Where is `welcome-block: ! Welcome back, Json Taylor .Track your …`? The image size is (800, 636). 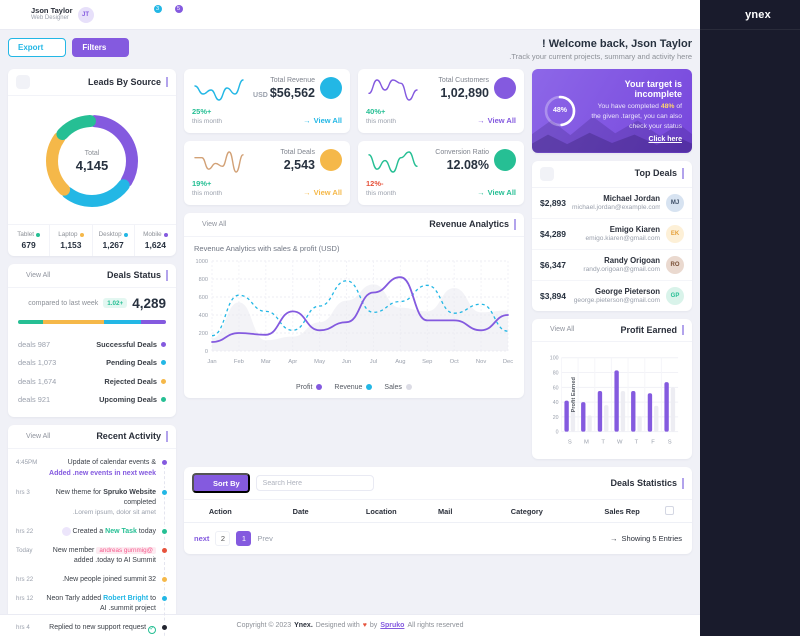
welcome-block: ! Welcome back, Json Taylor .Track your … is located at coordinates (600, 49).